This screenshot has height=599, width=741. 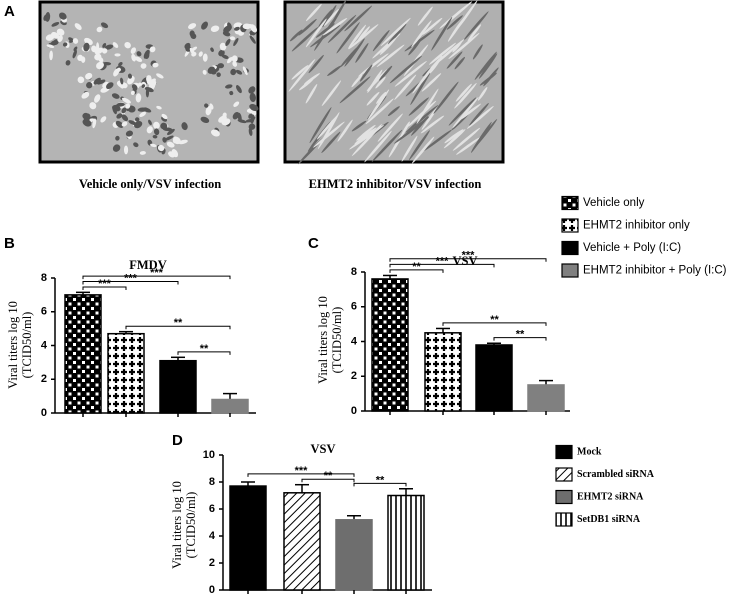 I want to click on y-axis-label: Viral titers log 10, so click(x=323, y=340).